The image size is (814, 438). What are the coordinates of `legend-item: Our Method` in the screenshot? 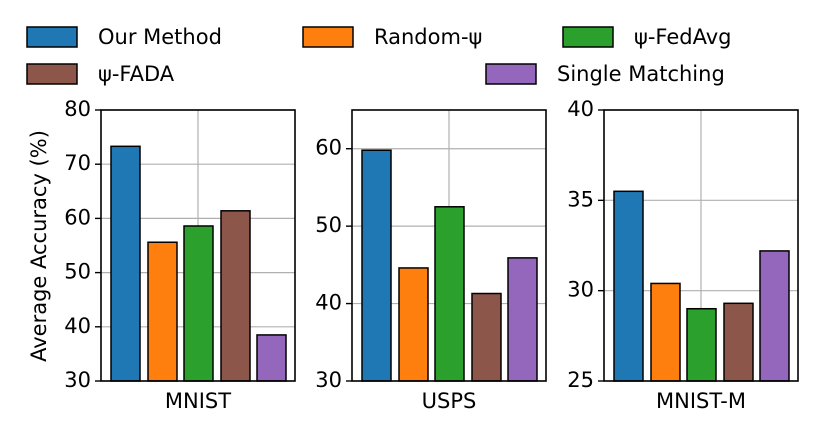 It's located at (124, 37).